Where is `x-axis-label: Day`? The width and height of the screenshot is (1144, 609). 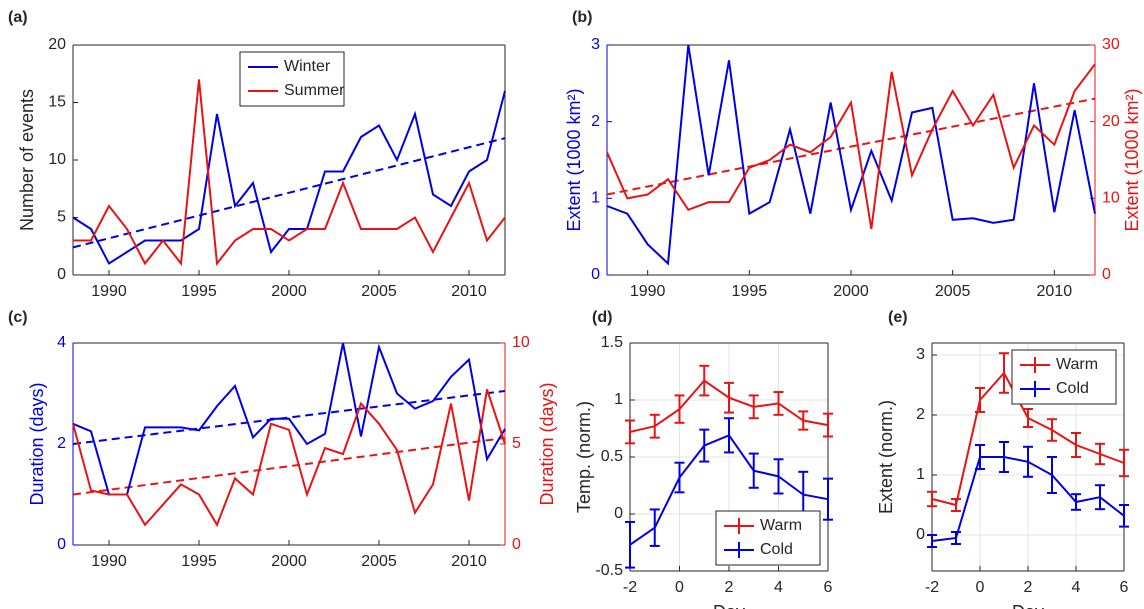
x-axis-label: Day is located at coordinates (729, 605).